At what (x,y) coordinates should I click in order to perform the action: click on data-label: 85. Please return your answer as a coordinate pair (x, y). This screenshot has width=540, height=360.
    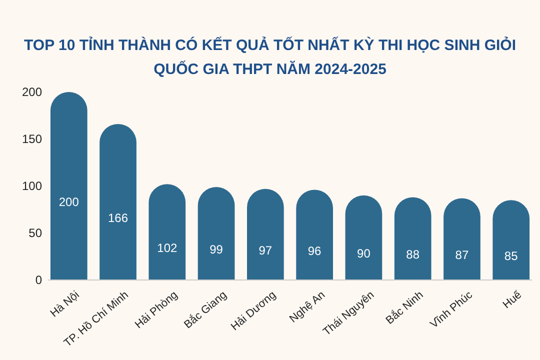
    Looking at the image, I should click on (511, 256).